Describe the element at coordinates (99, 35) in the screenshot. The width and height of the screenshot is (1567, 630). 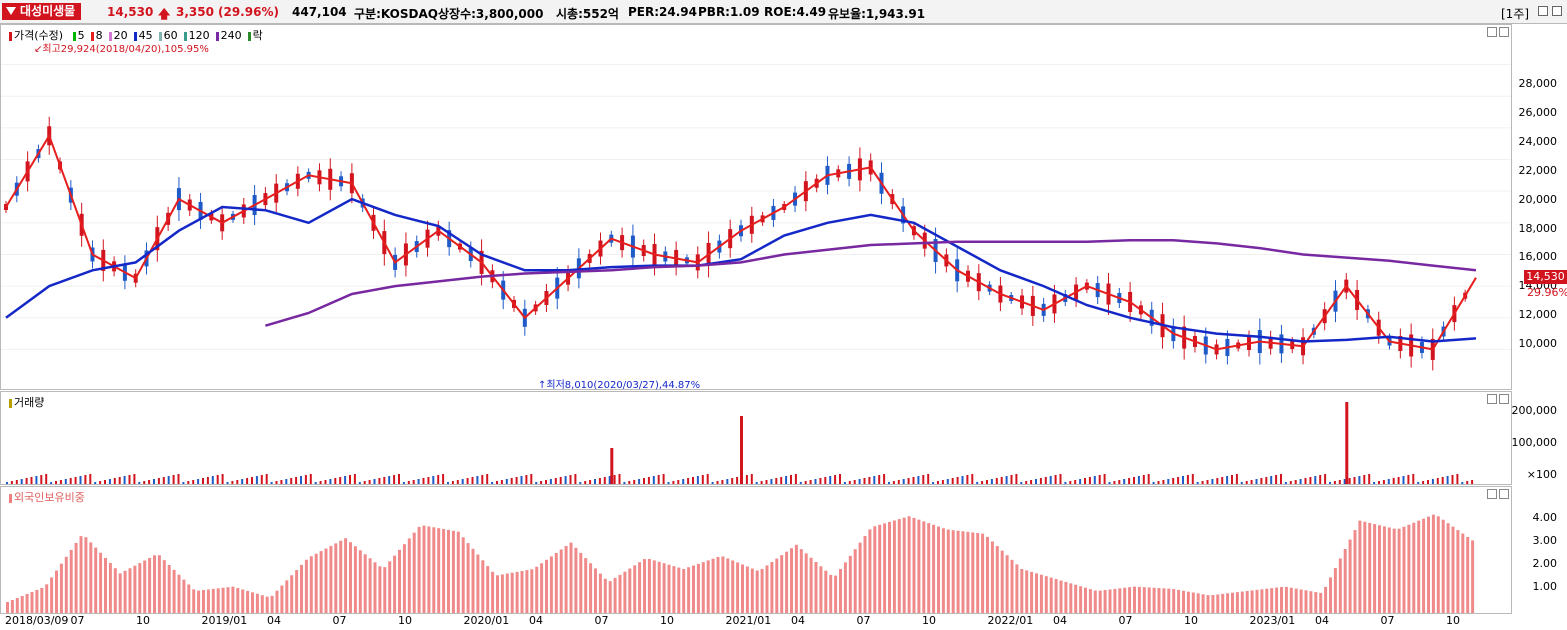
I see `ma-legend-label: 8` at that location.